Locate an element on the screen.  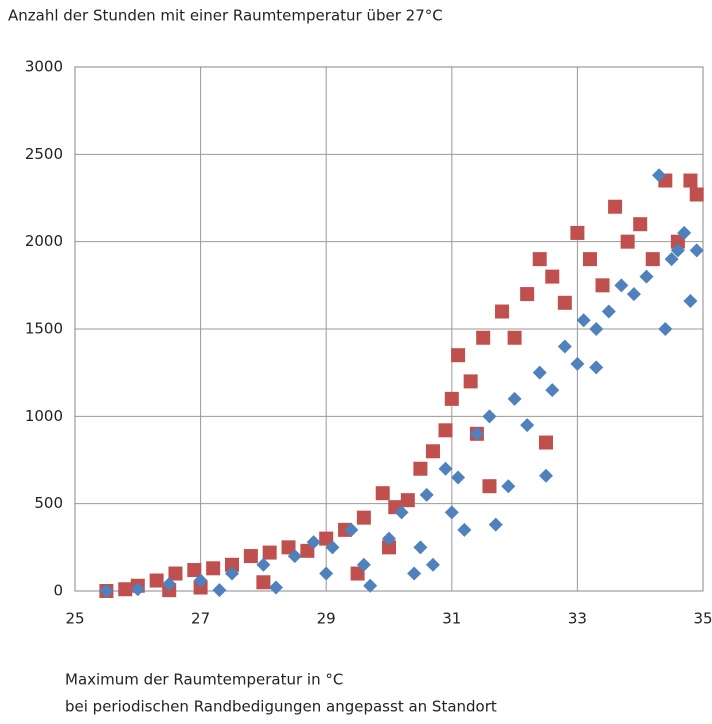
x-axis-label: Maximum der Raumtemperatur in °C is located at coordinates (204, 680).